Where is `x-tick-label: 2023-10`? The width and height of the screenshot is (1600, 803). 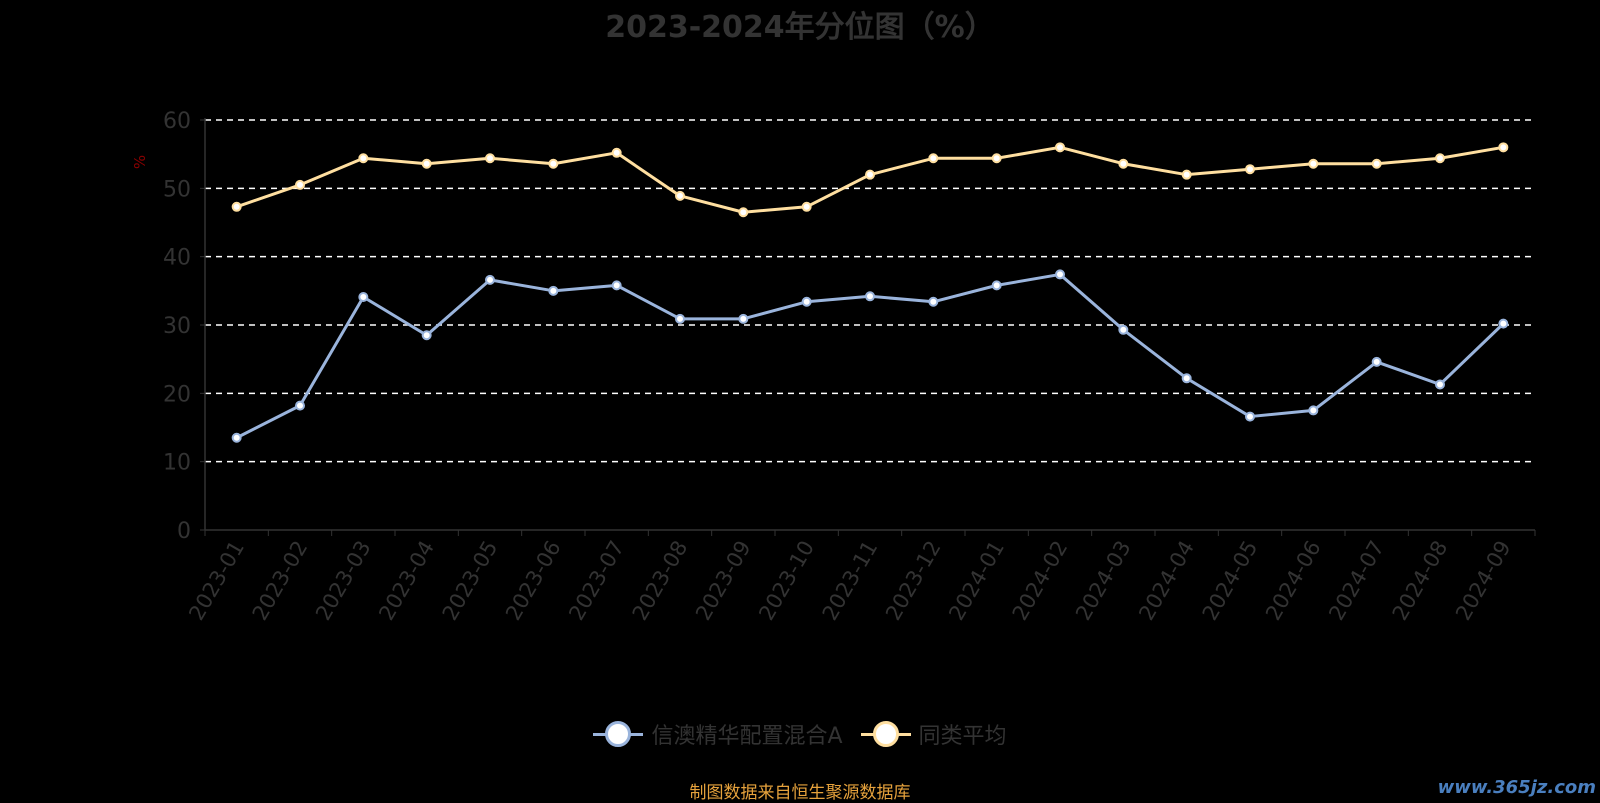
x-tick-label: 2023-10 is located at coordinates (786, 581).